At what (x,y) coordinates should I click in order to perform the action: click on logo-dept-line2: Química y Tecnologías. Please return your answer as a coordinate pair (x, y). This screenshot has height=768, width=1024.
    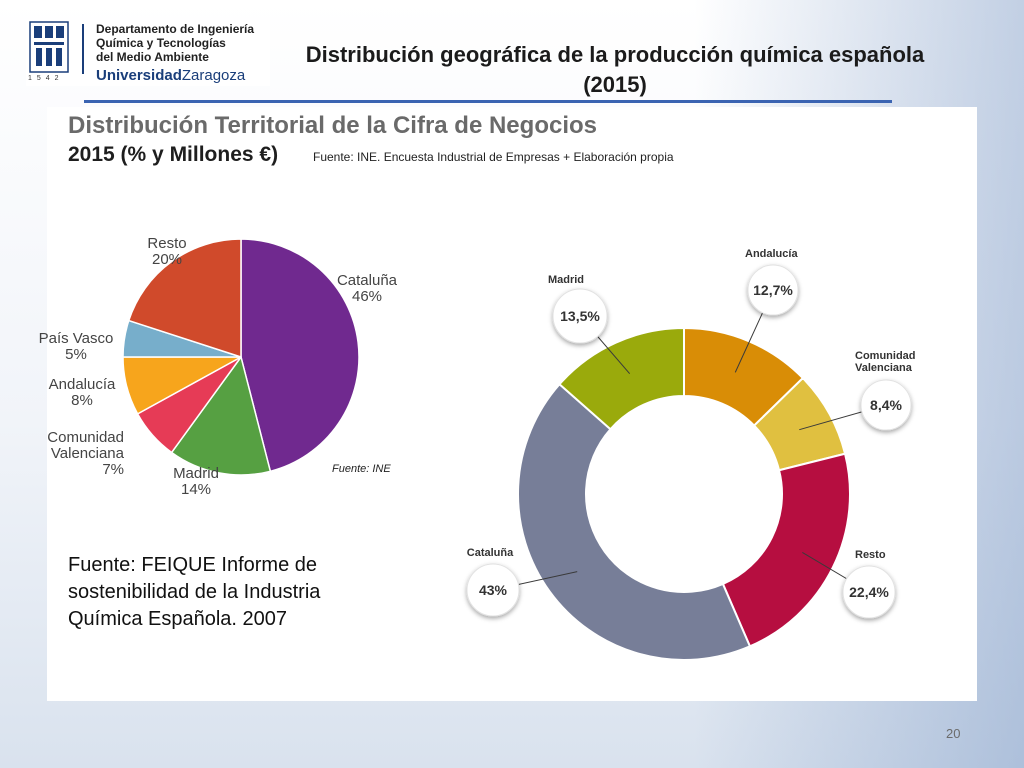
    Looking at the image, I should click on (161, 43).